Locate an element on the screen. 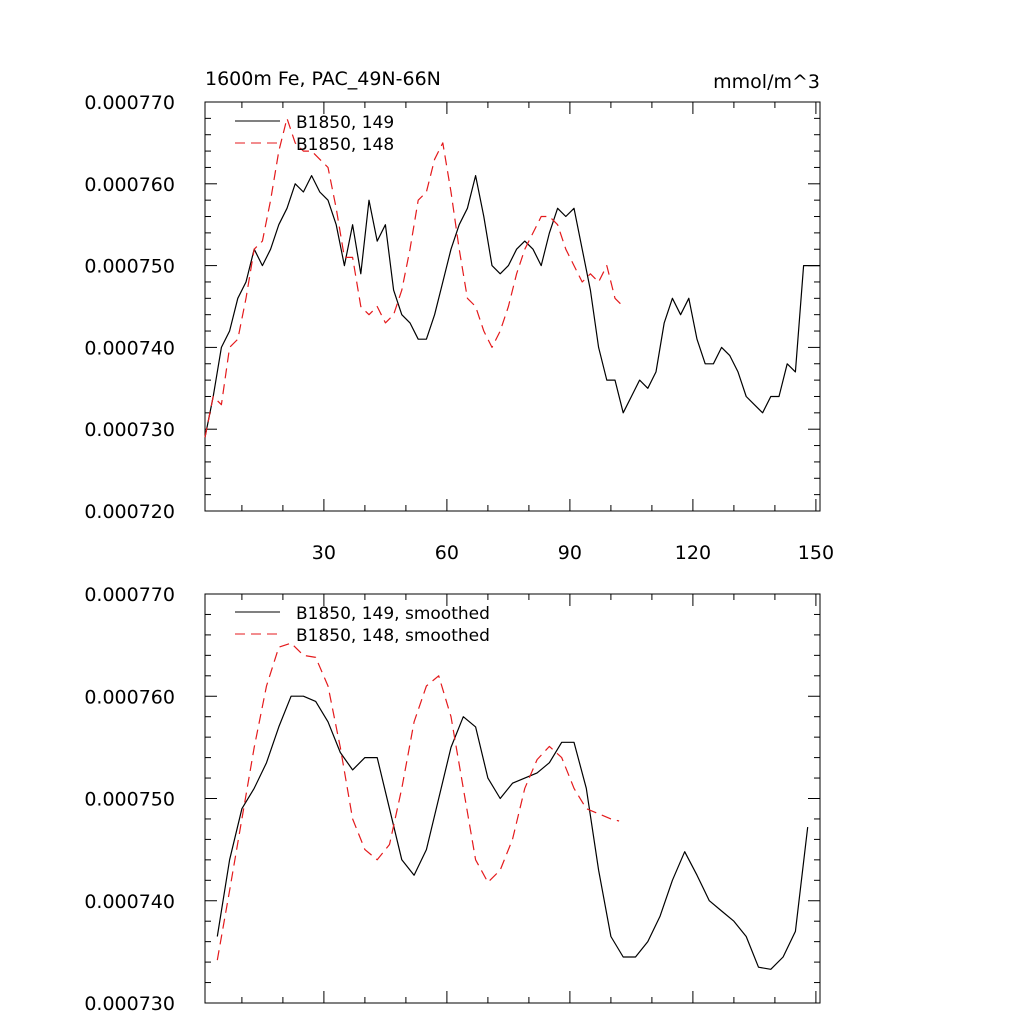 This screenshot has width=1024, height=1024. top-units: mmol/m^3 is located at coordinates (766, 82).